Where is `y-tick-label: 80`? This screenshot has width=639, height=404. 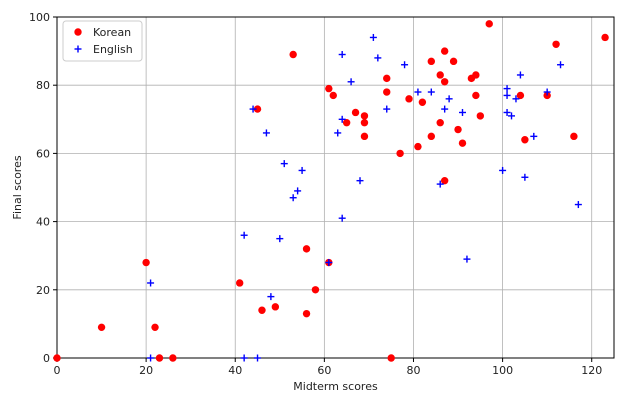
y-tick-label: 80 is located at coordinates (43, 85).